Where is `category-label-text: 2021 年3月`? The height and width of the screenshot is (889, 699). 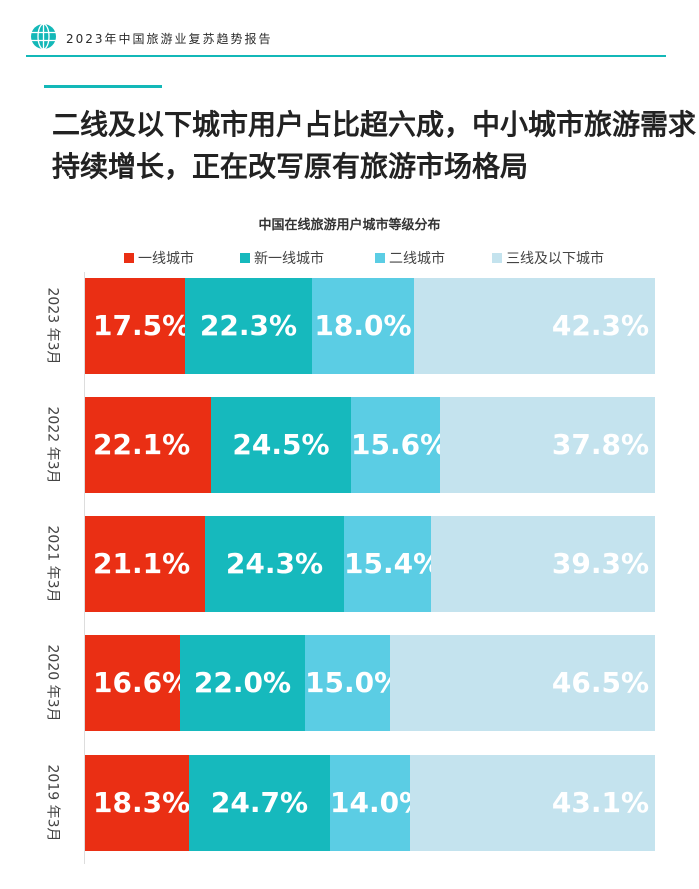 category-label-text: 2021 年3月 is located at coordinates (52, 564).